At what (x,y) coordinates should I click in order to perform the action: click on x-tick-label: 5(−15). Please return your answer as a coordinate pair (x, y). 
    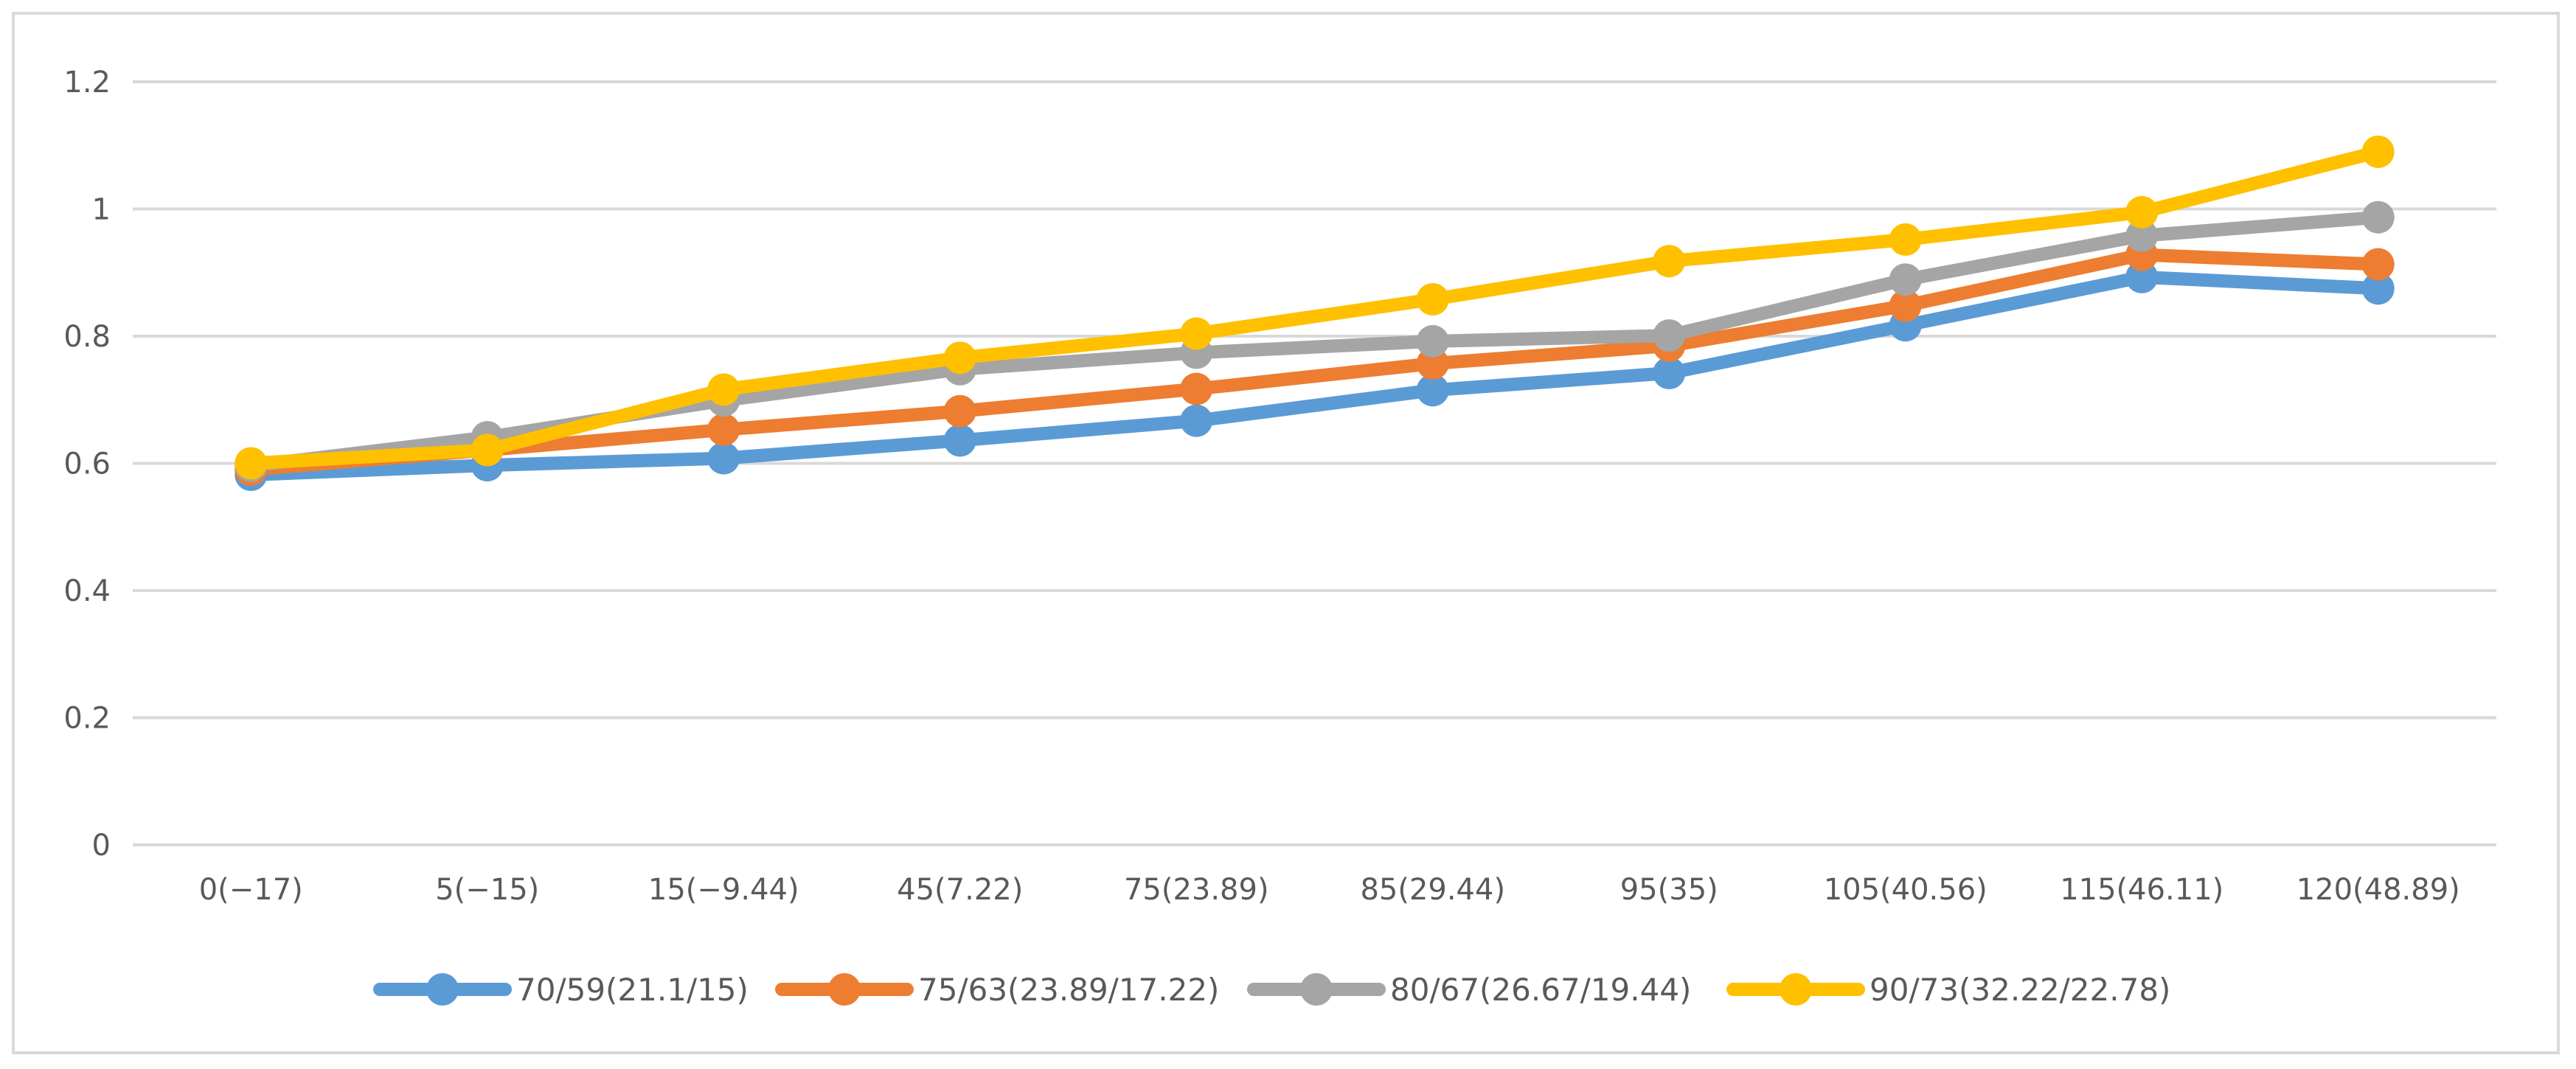
    Looking at the image, I should click on (487, 890).